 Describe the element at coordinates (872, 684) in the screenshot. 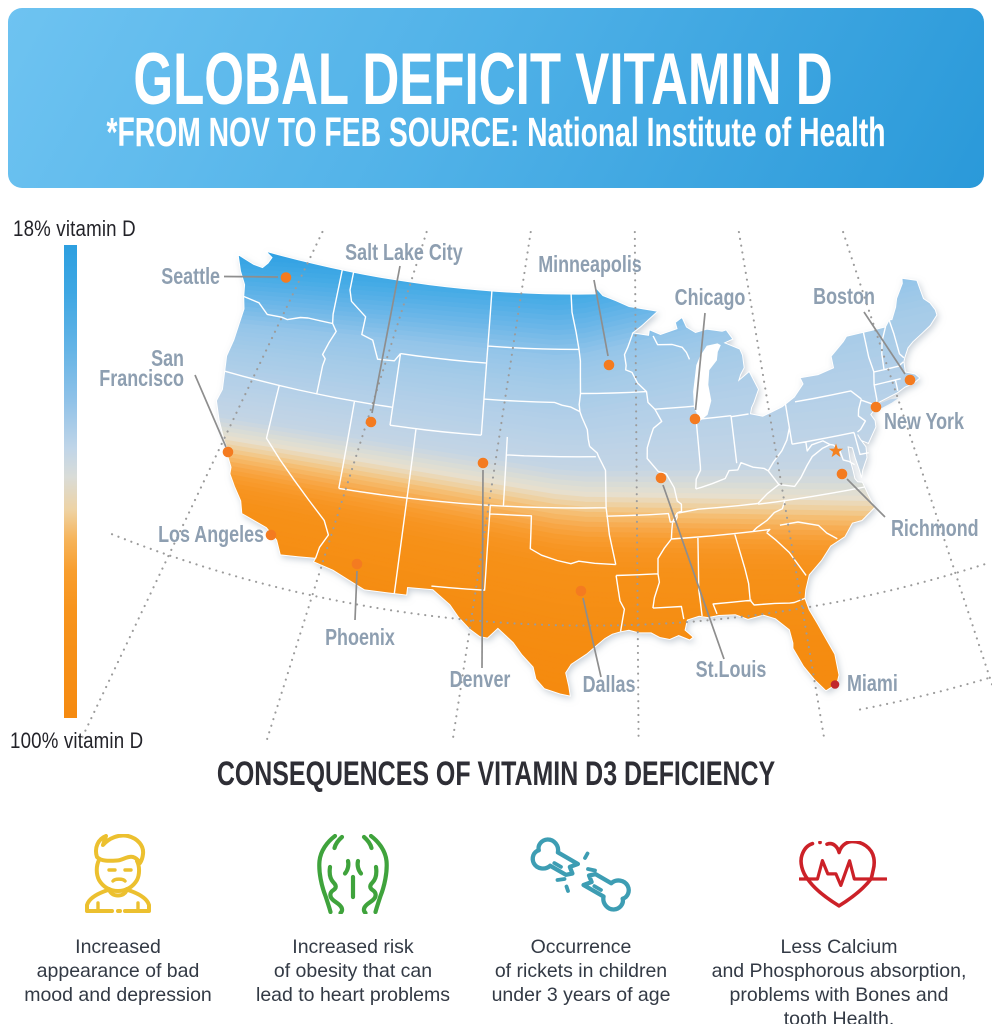

I see `svg-text: Miami` at that location.